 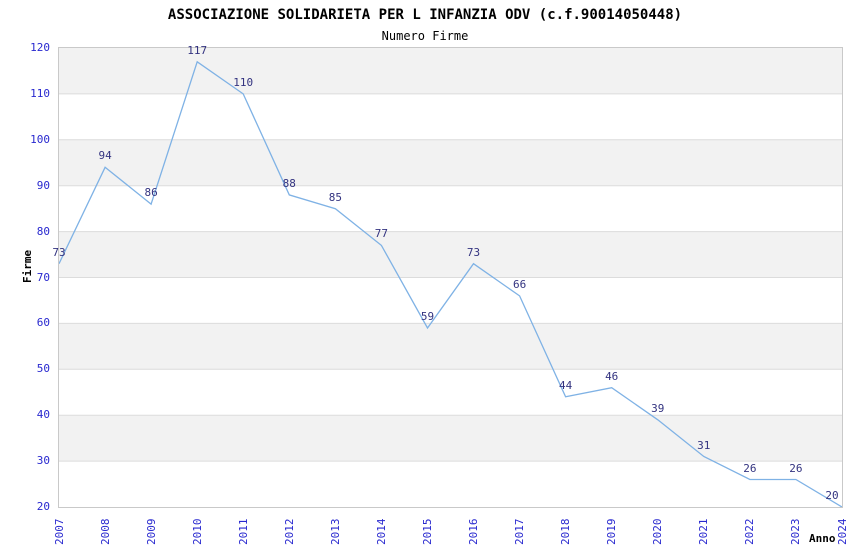 What do you see at coordinates (832, 495) in the screenshot?
I see `data-point-label: 20` at bounding box center [832, 495].